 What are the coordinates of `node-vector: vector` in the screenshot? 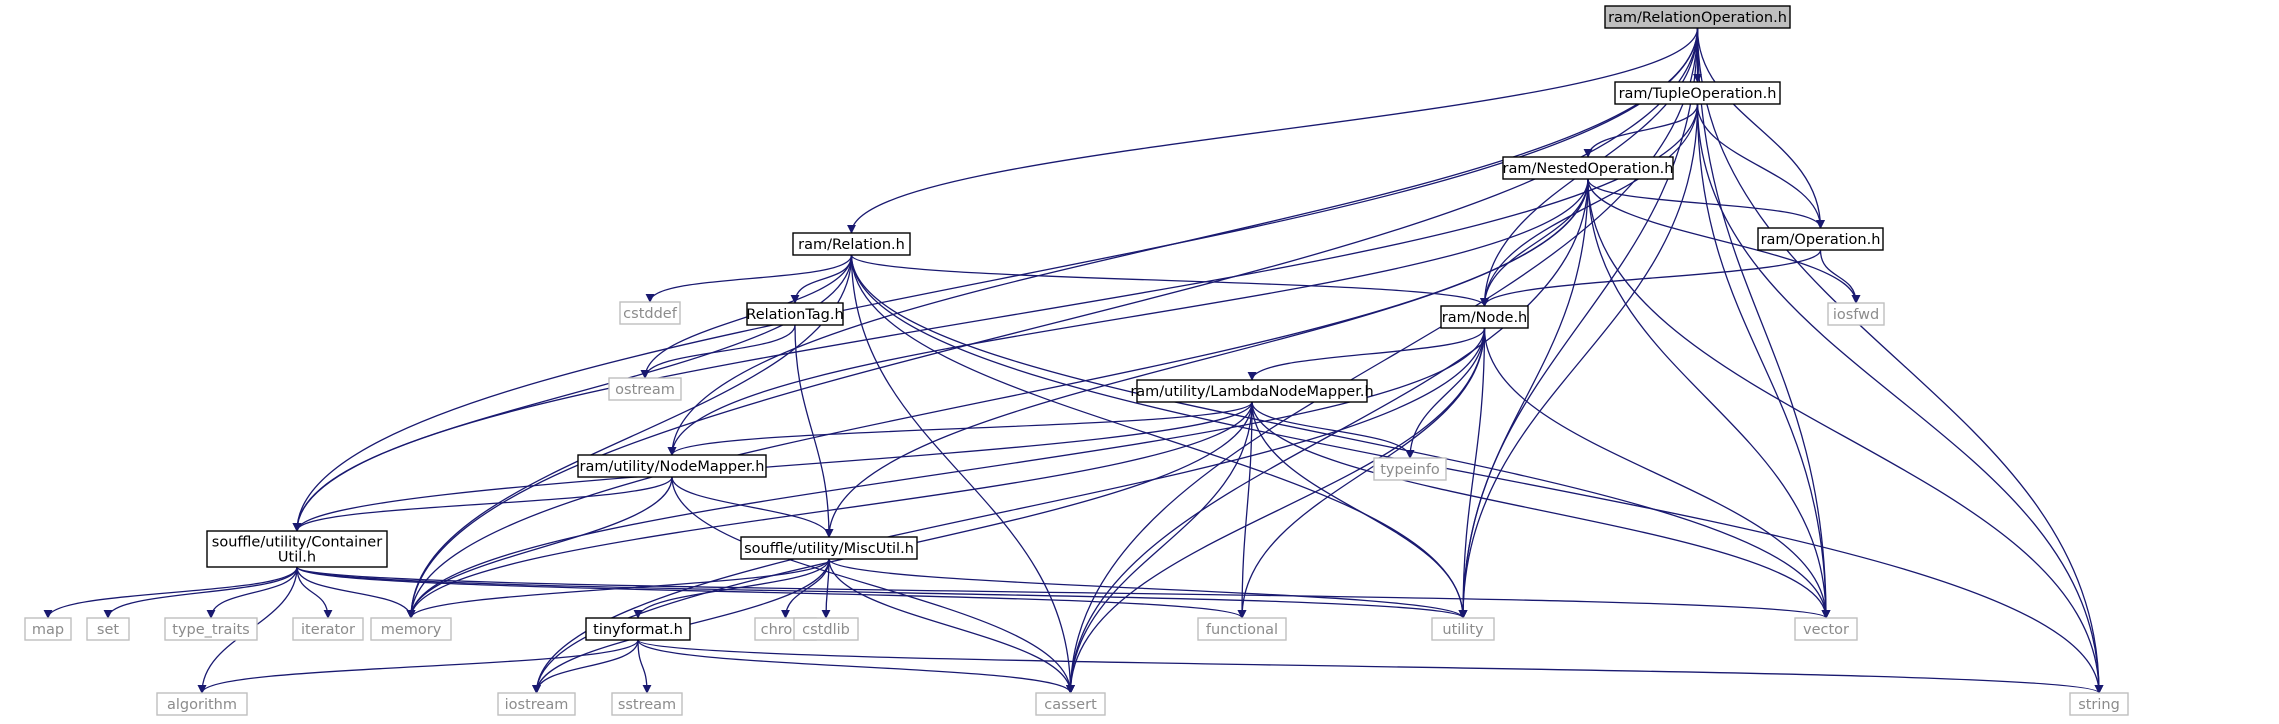 It's located at (1826, 629).